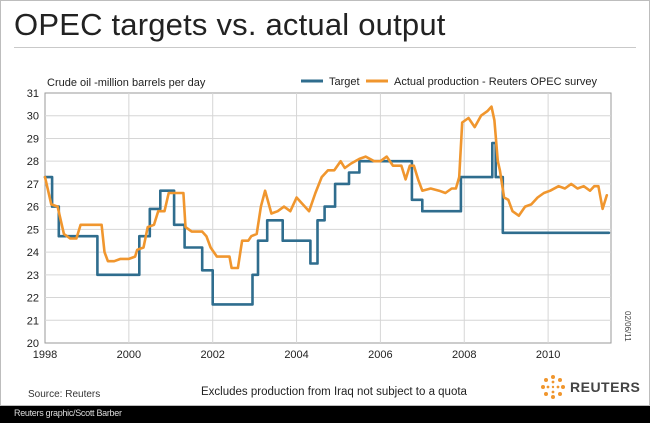  Describe the element at coordinates (296, 355) in the screenshot. I see `x-tick-label: 2004` at that location.